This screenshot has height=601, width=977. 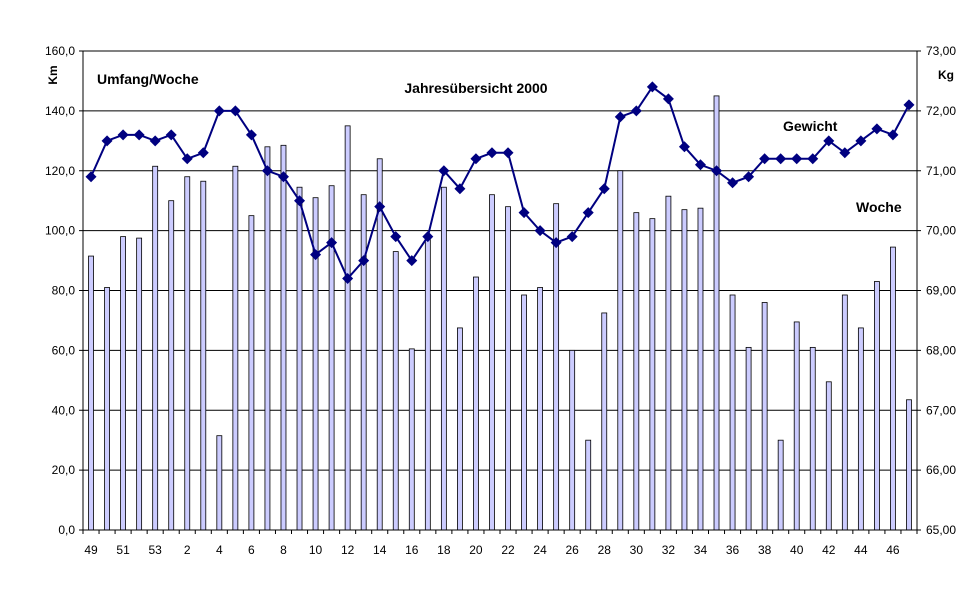 What do you see at coordinates (316, 550) in the screenshot?
I see `x-tick-label: 10` at bounding box center [316, 550].